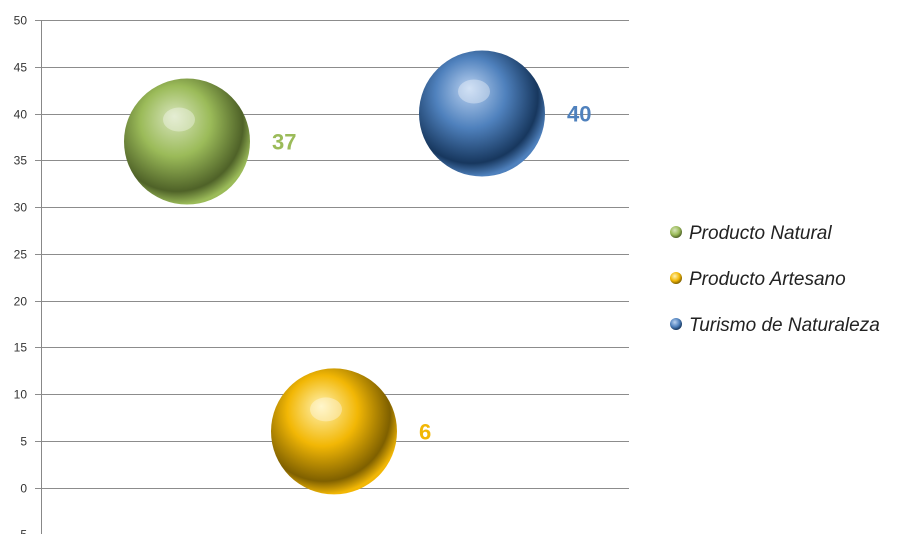  Describe the element at coordinates (21, 255) in the screenshot. I see `y-tick-label: 25` at that location.